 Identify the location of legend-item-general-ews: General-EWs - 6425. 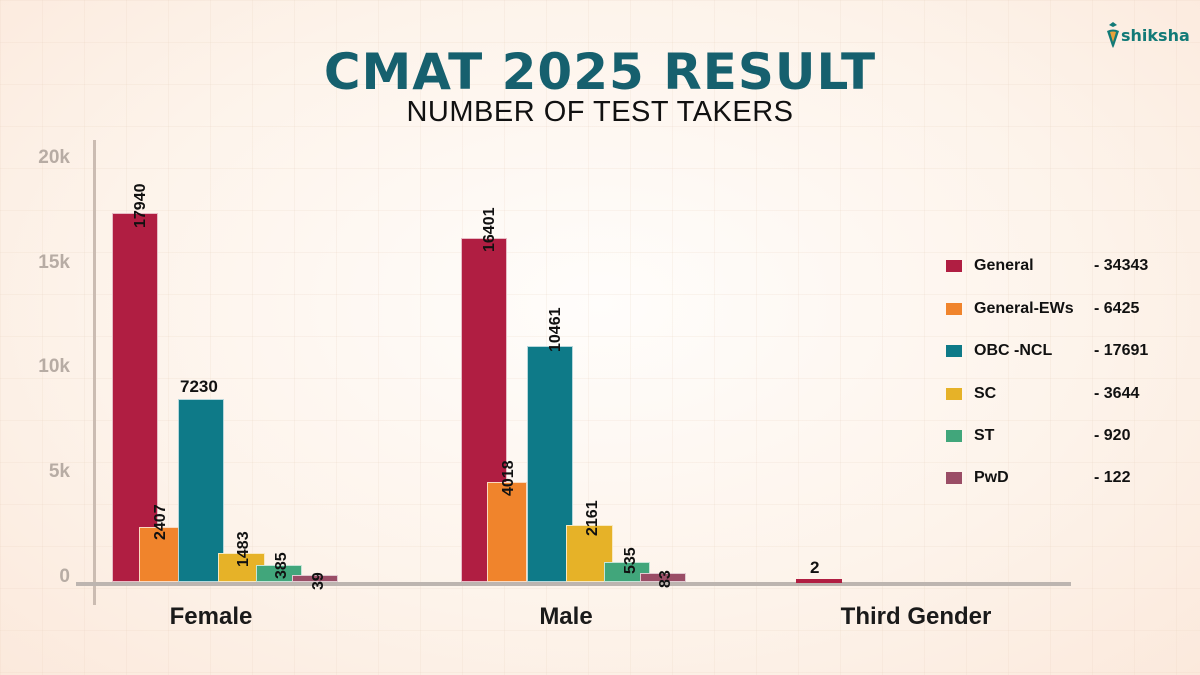
(1042, 309).